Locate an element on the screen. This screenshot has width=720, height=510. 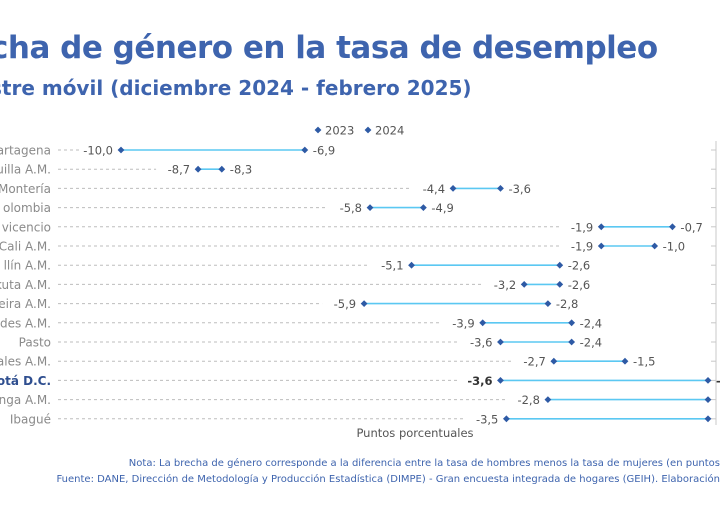
value-label-2024: -3,6 is located at coordinates (519, 189).